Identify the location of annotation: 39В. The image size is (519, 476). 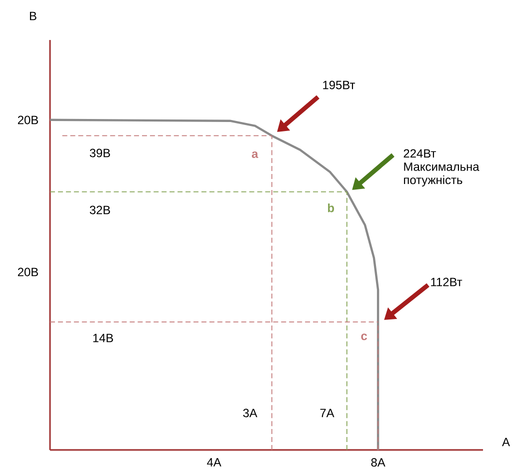
(100, 153).